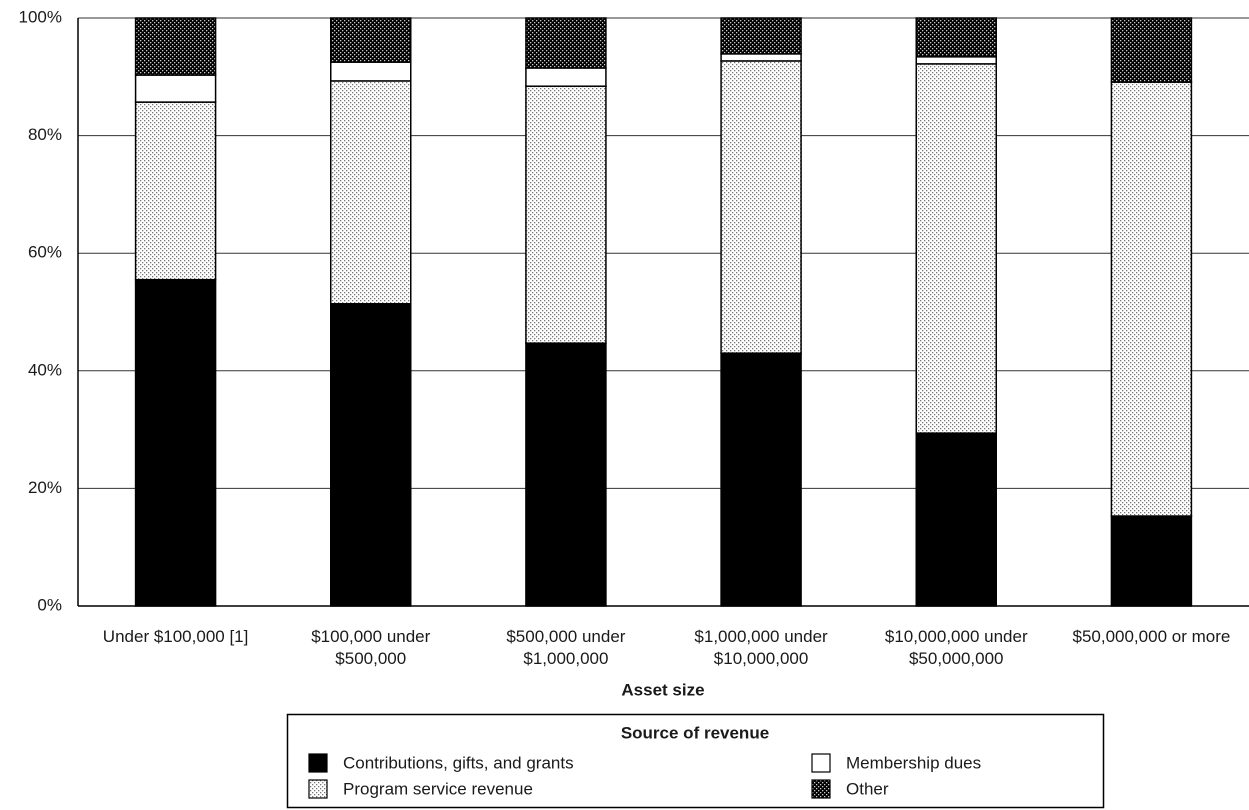  Describe the element at coordinates (438, 788) in the screenshot. I see `legend-label: Program service revenue` at that location.